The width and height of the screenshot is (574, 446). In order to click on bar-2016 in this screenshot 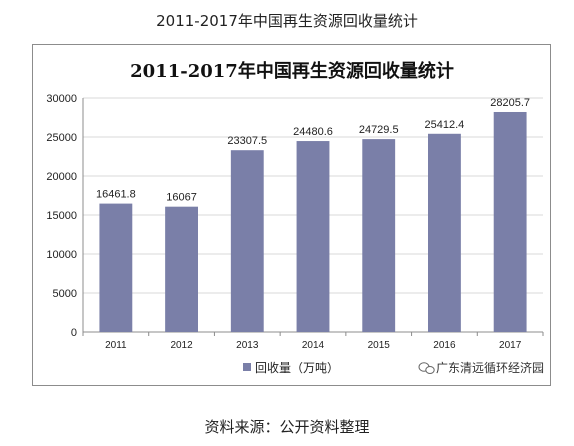, I will do `click(444, 232)`.